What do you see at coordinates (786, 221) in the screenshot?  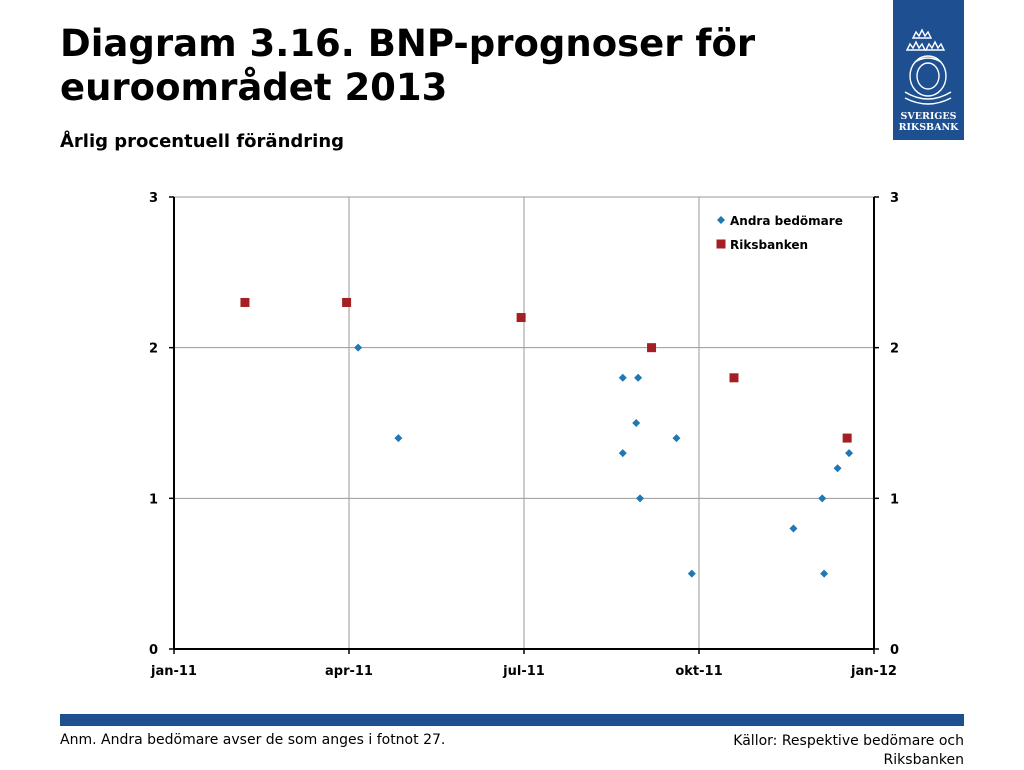 I see `legend-label: Andra bedömare` at bounding box center [786, 221].